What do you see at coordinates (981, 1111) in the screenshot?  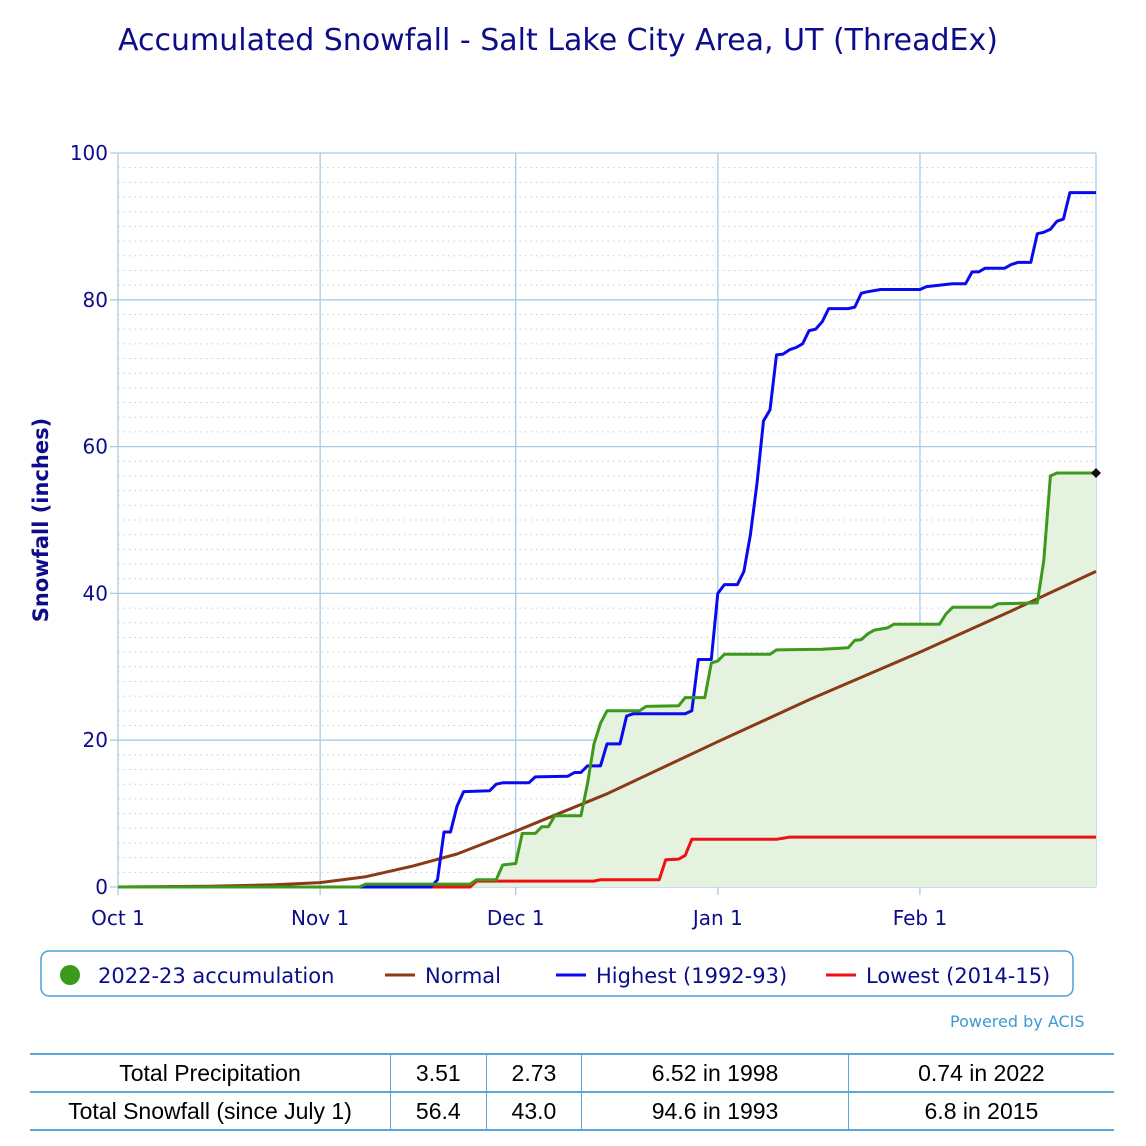 I see `lowest-value: 6.8 in 2015` at bounding box center [981, 1111].